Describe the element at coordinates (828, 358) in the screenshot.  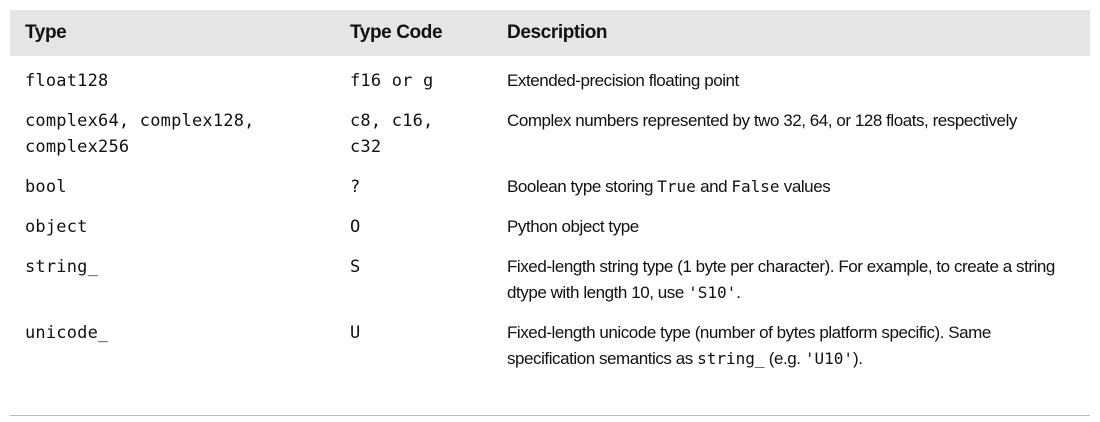
I see `inline-code: 'U10'` at that location.